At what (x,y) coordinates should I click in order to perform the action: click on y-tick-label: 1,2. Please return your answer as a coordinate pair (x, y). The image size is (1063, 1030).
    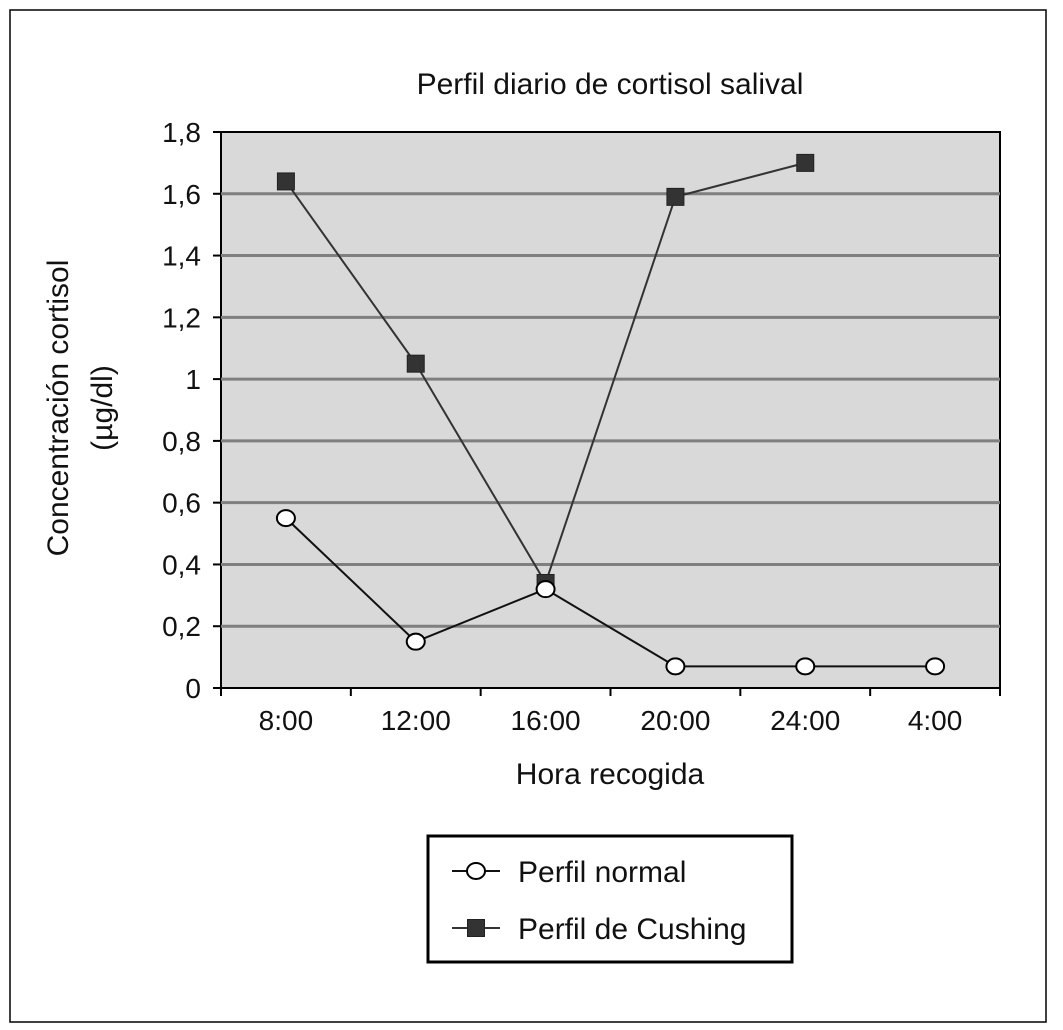
    Looking at the image, I should click on (181, 317).